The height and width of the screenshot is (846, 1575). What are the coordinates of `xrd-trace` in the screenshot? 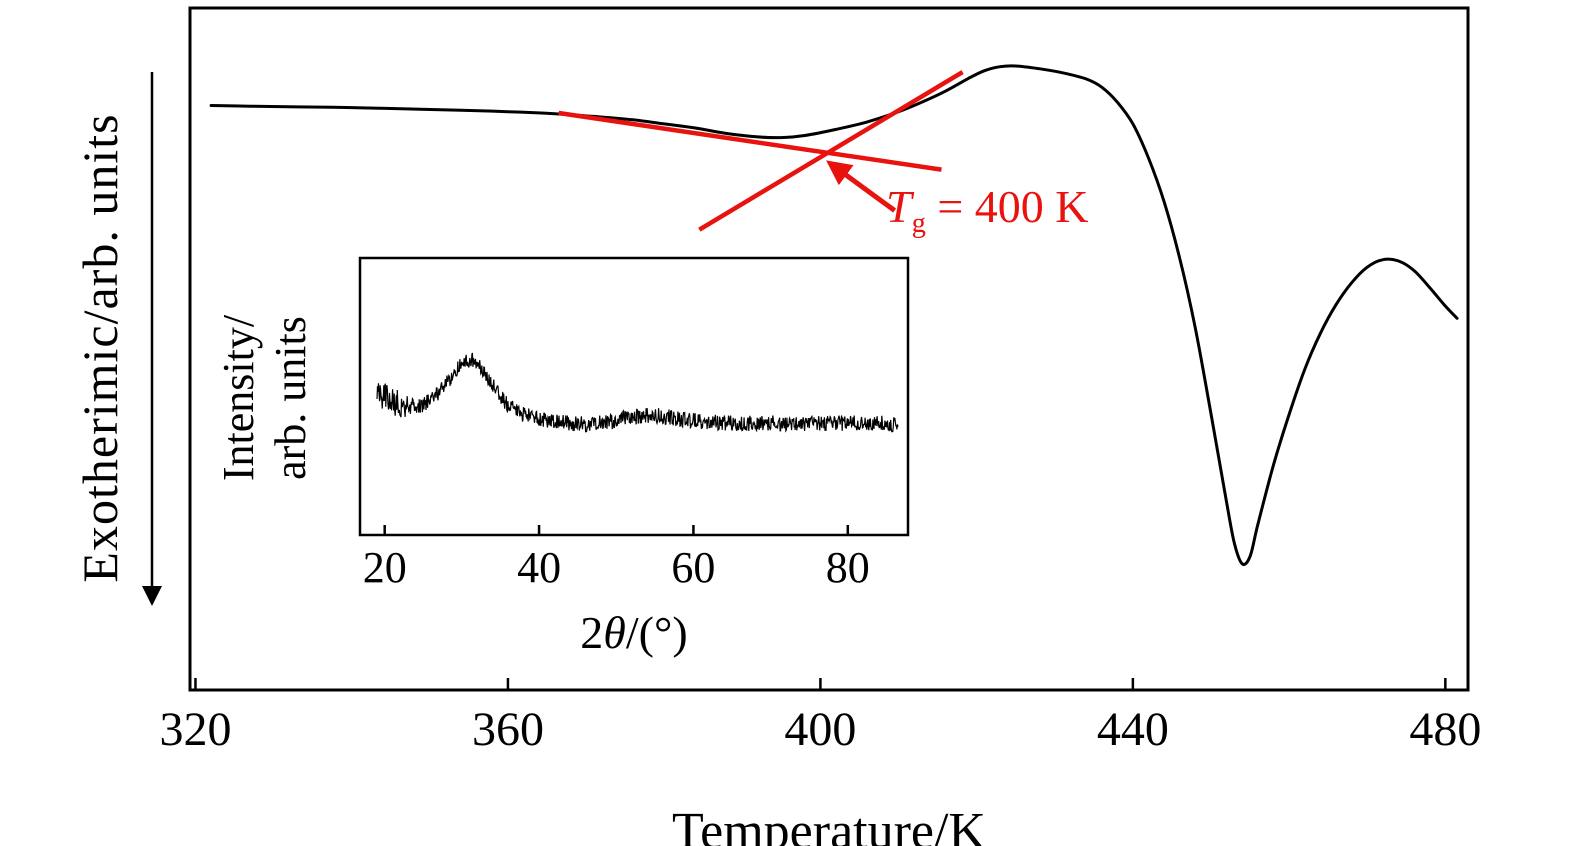 It's located at (637, 392).